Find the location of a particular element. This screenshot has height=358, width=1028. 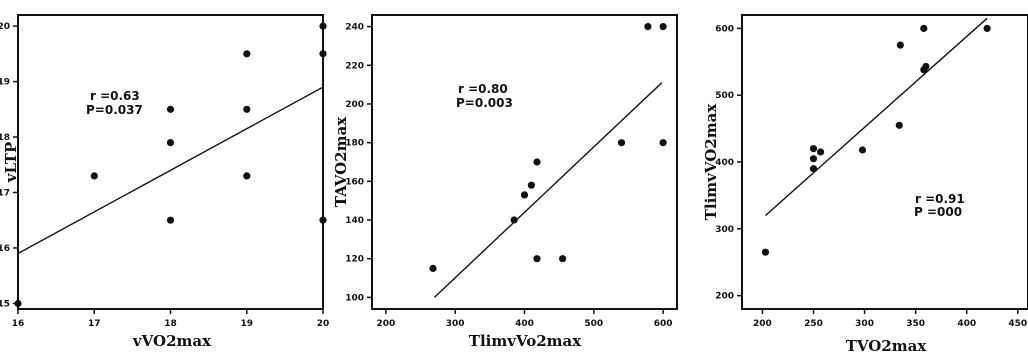

y-axis-title: TlimvVO2max is located at coordinates (711, 162).